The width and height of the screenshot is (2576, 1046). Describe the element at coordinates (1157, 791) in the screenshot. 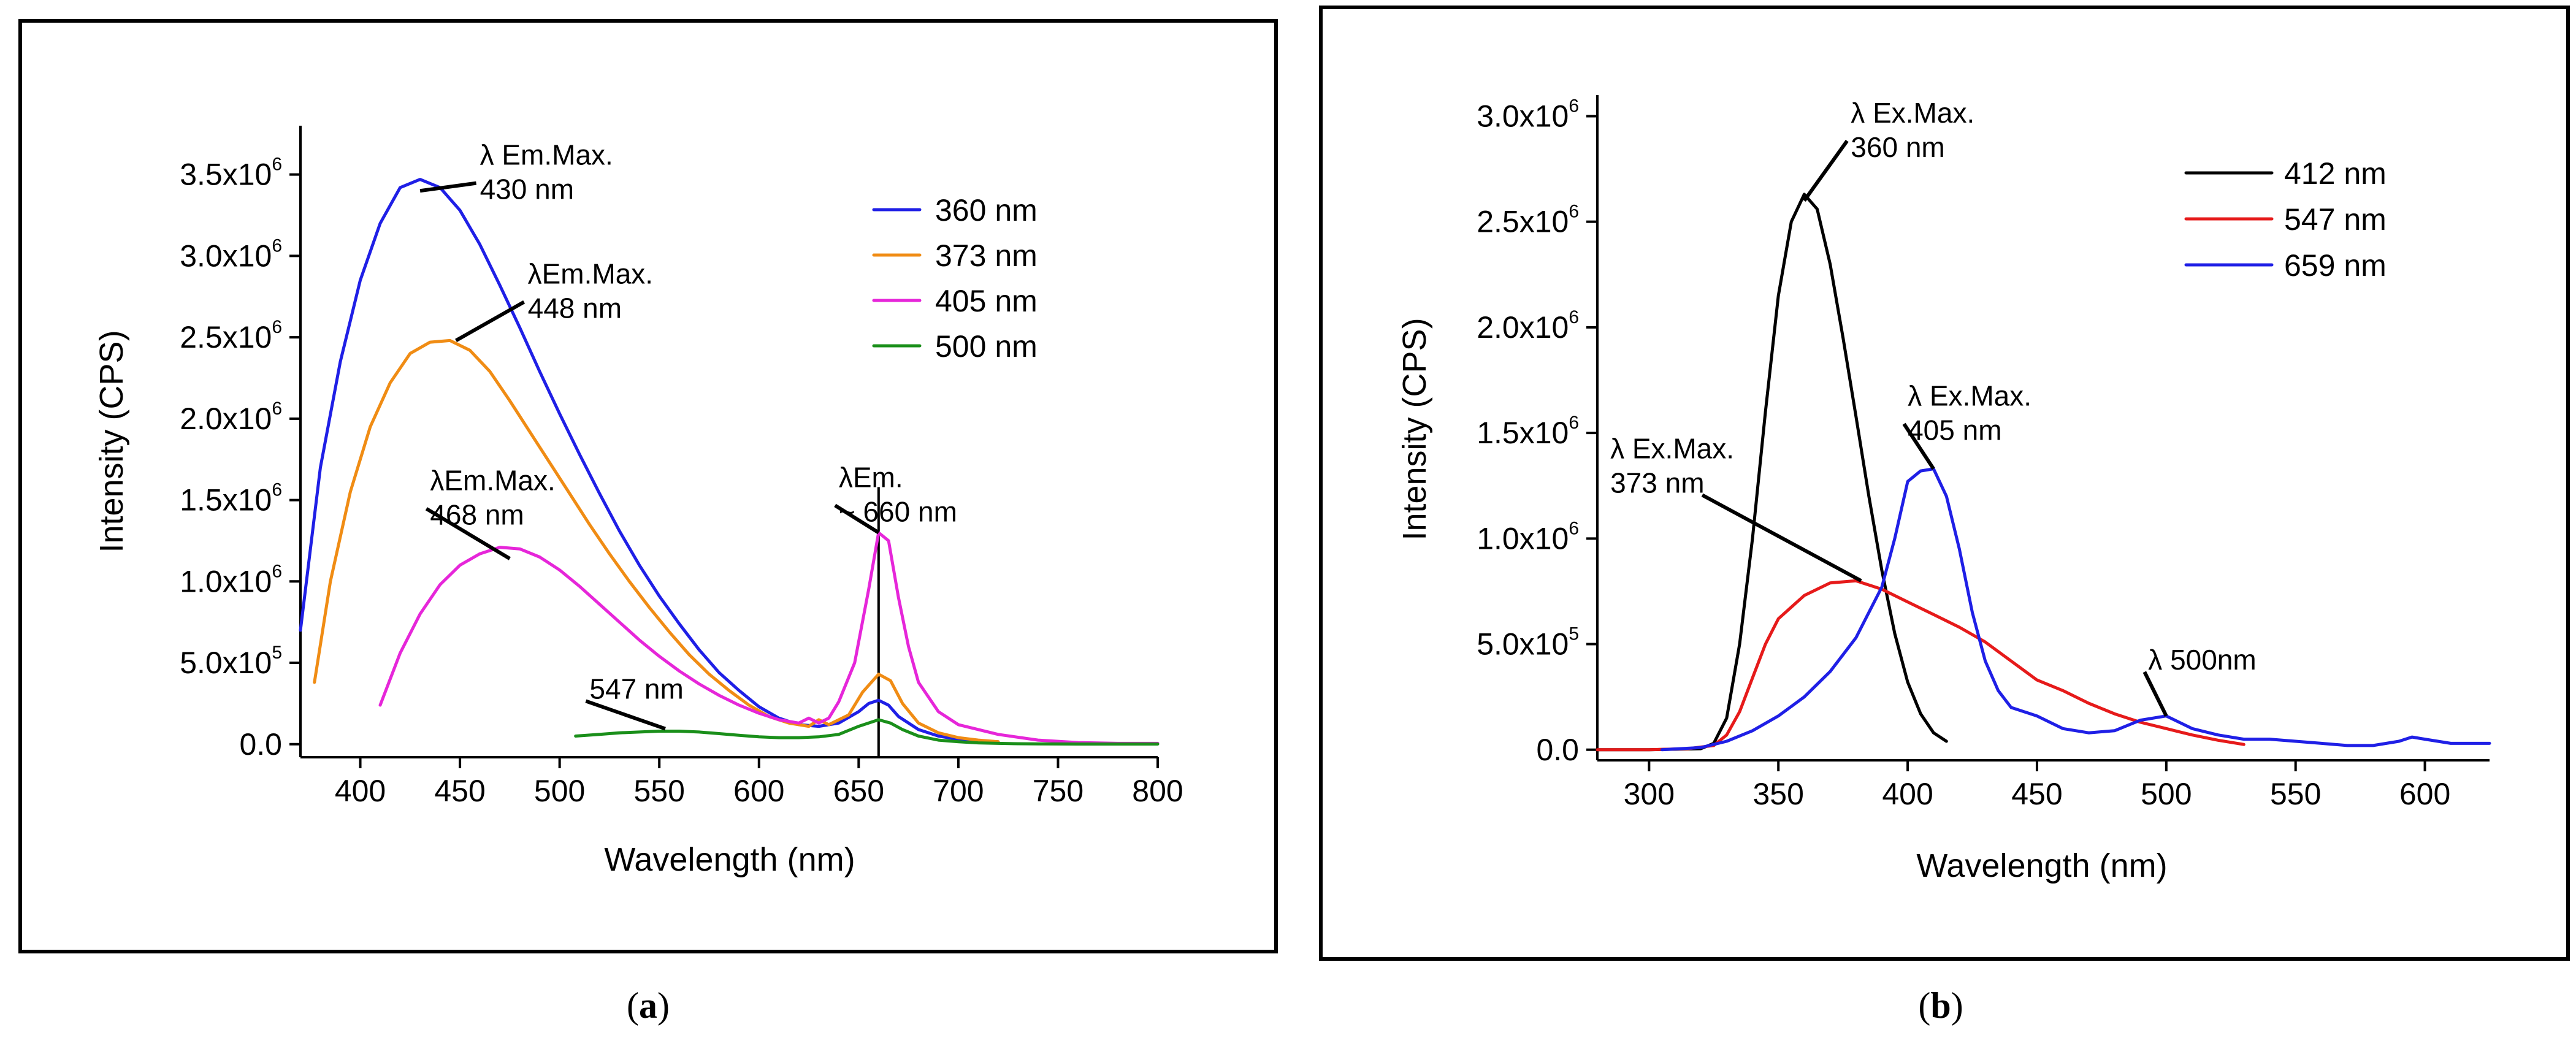

I see `x-tick-label: 800` at that location.